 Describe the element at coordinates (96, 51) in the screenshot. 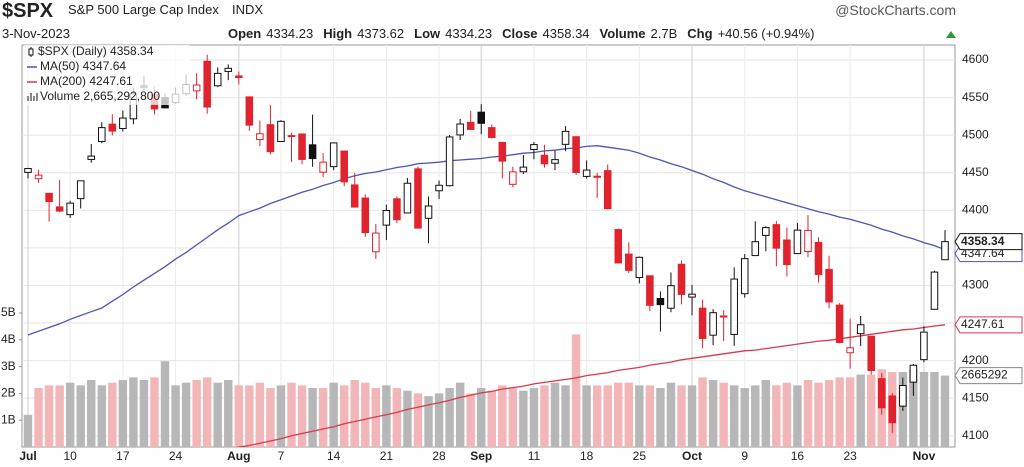

I see `legend-label: $SPX (Daily) 4358.34` at that location.